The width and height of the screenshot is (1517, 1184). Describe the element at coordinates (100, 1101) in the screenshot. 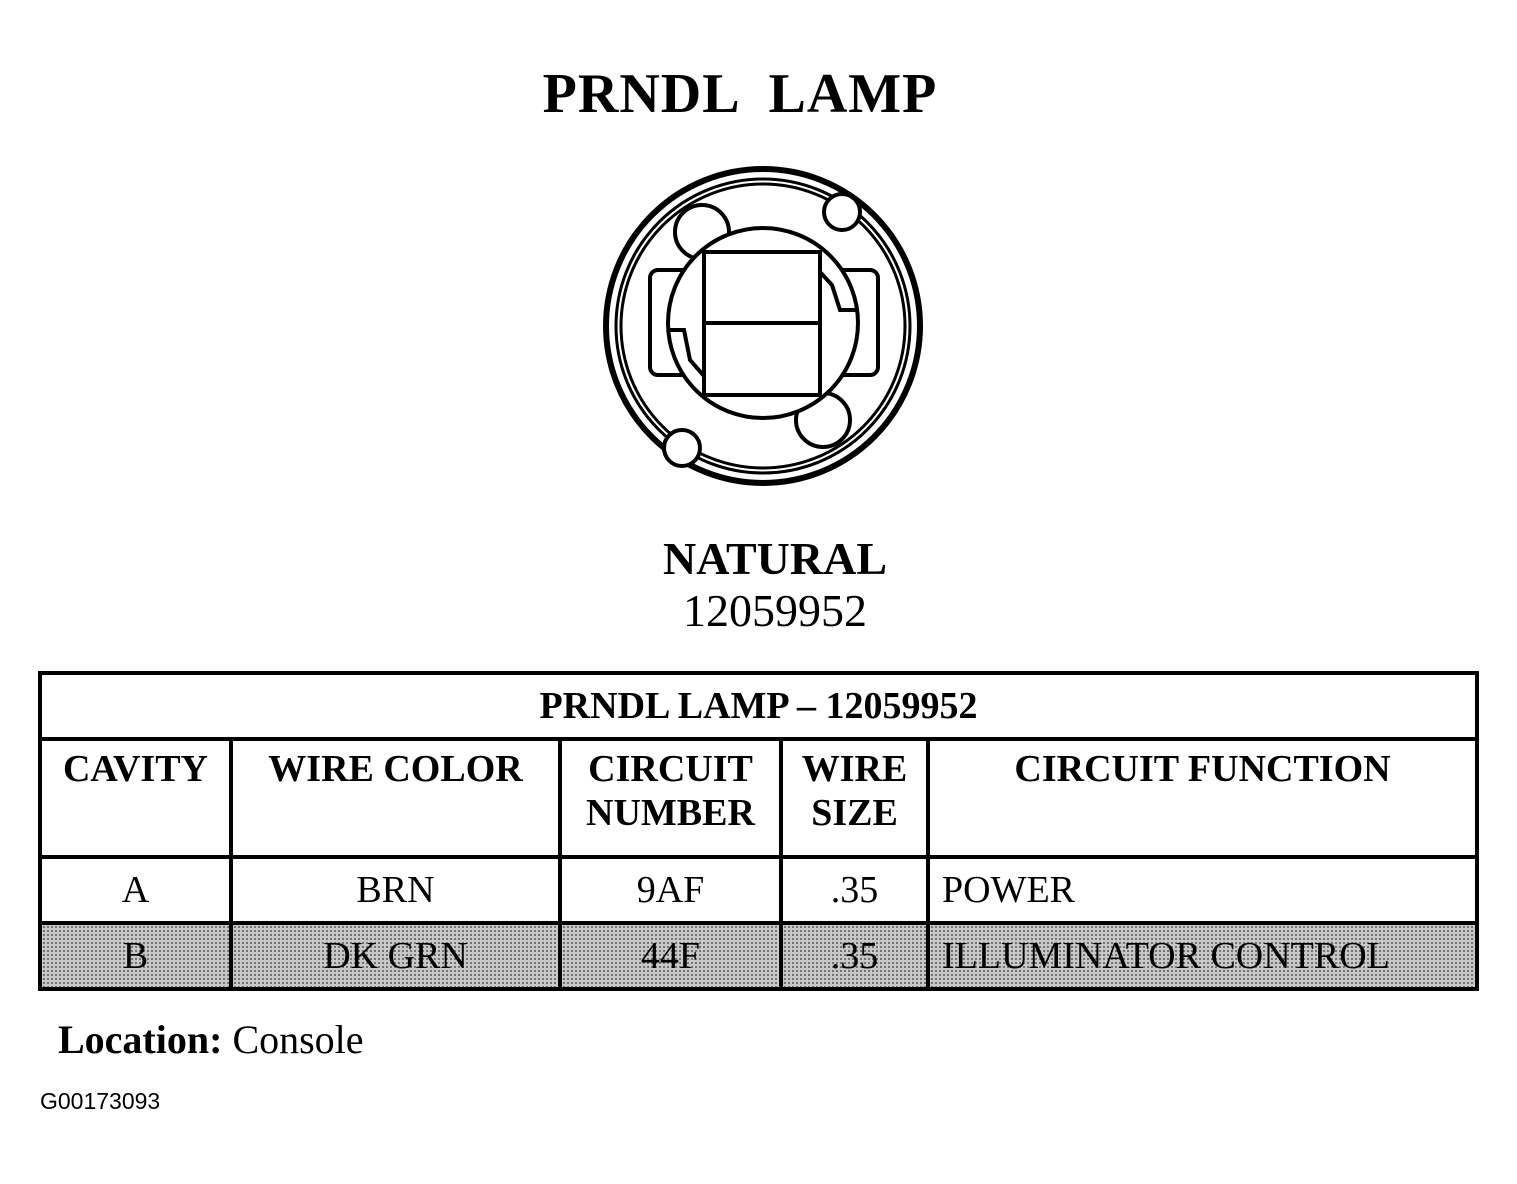

I see `figure-id: G00173093` at that location.